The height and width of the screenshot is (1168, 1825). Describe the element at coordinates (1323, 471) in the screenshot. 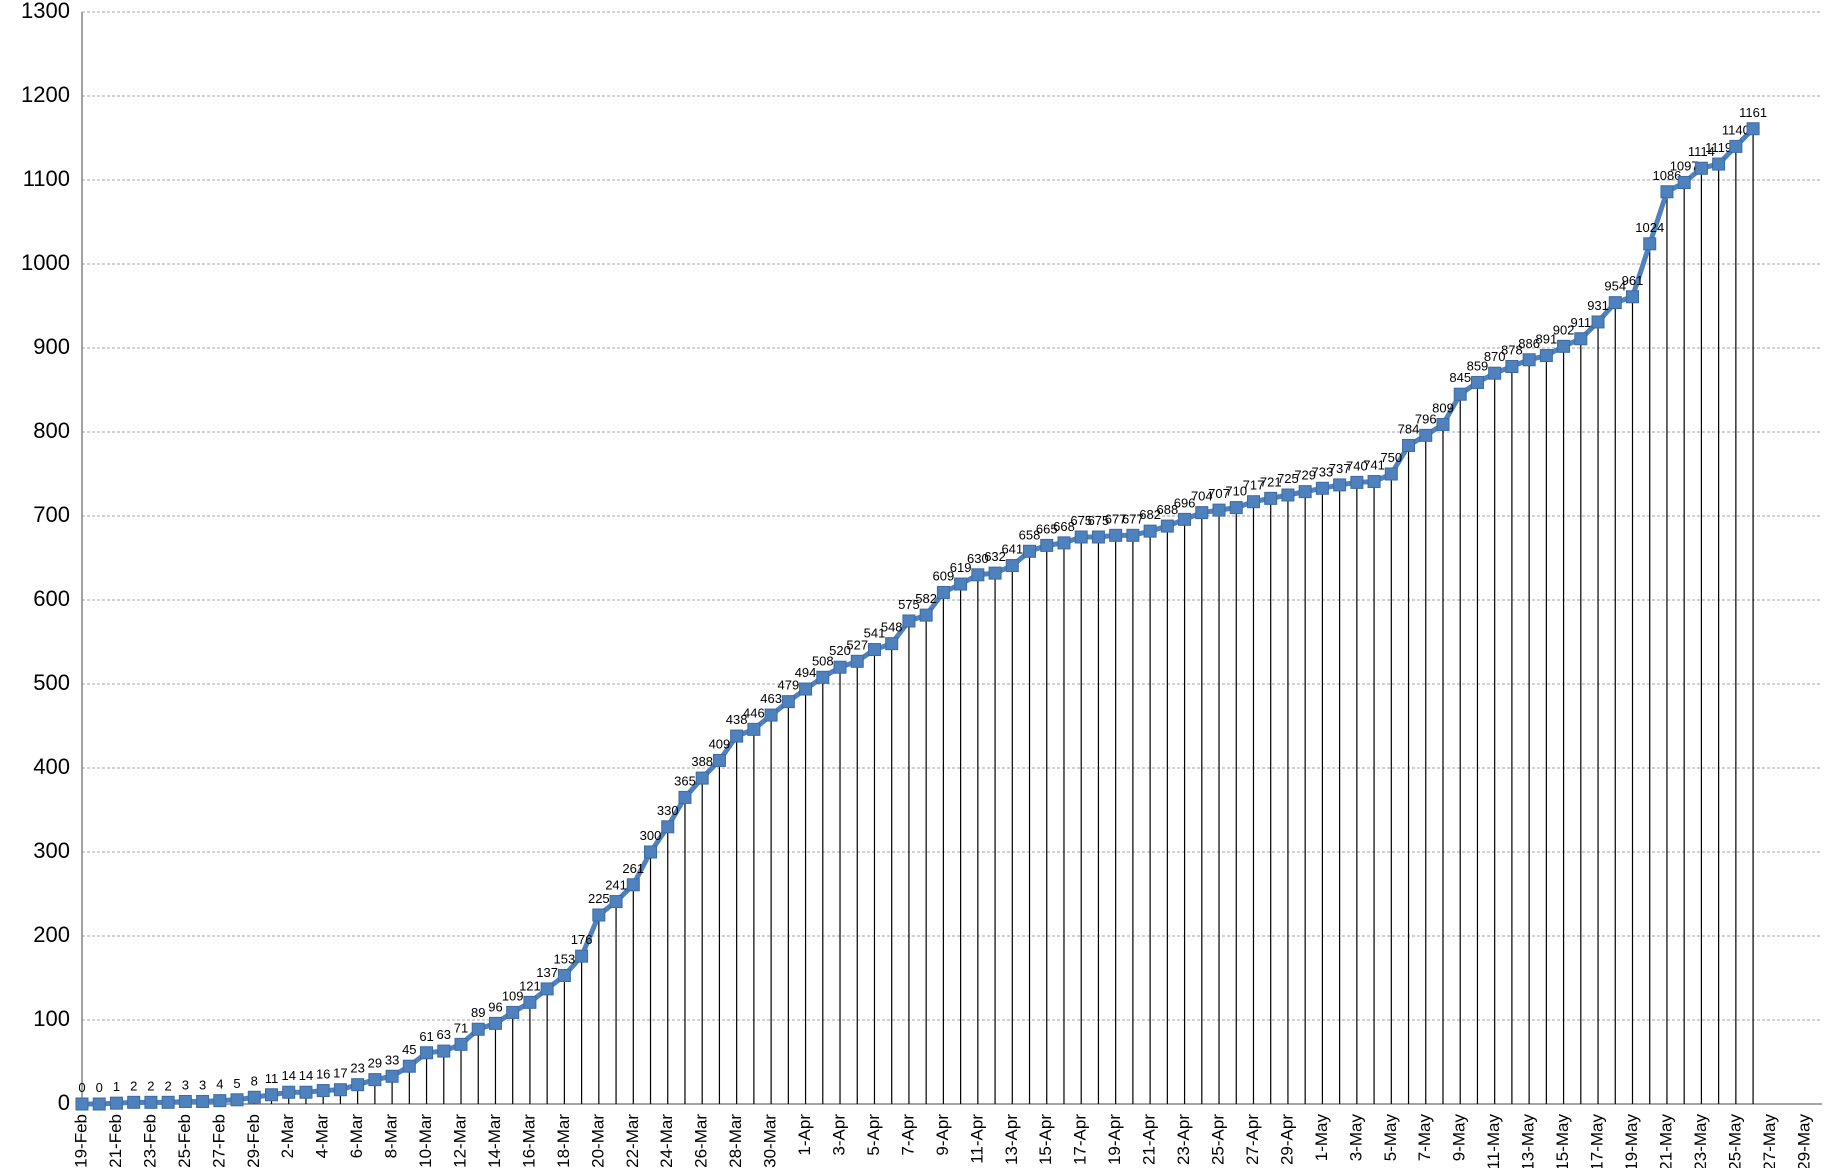

I see `data-label: 733` at that location.